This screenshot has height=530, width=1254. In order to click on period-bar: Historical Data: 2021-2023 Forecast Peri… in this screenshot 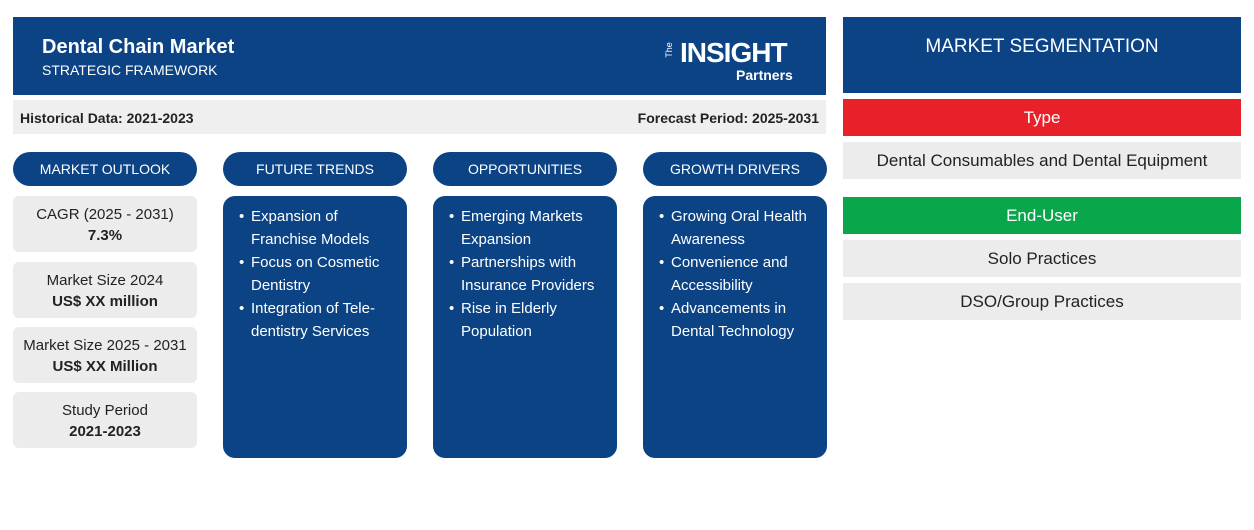, I will do `click(419, 117)`.